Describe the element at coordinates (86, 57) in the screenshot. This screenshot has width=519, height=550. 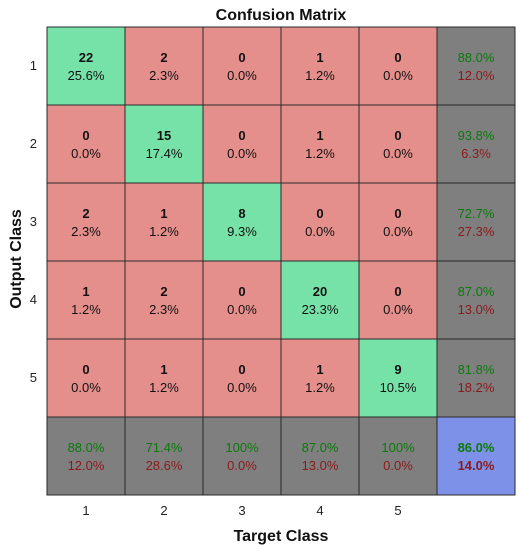
I see `cell-count: 22` at that location.